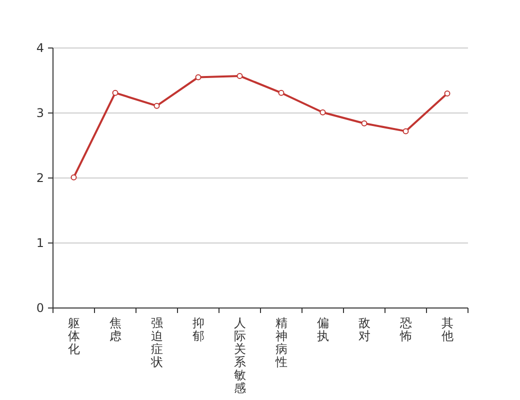 The width and height of the screenshot is (520, 400). What do you see at coordinates (447, 329) in the screenshot?
I see `x-tick-label: 其他` at bounding box center [447, 329].